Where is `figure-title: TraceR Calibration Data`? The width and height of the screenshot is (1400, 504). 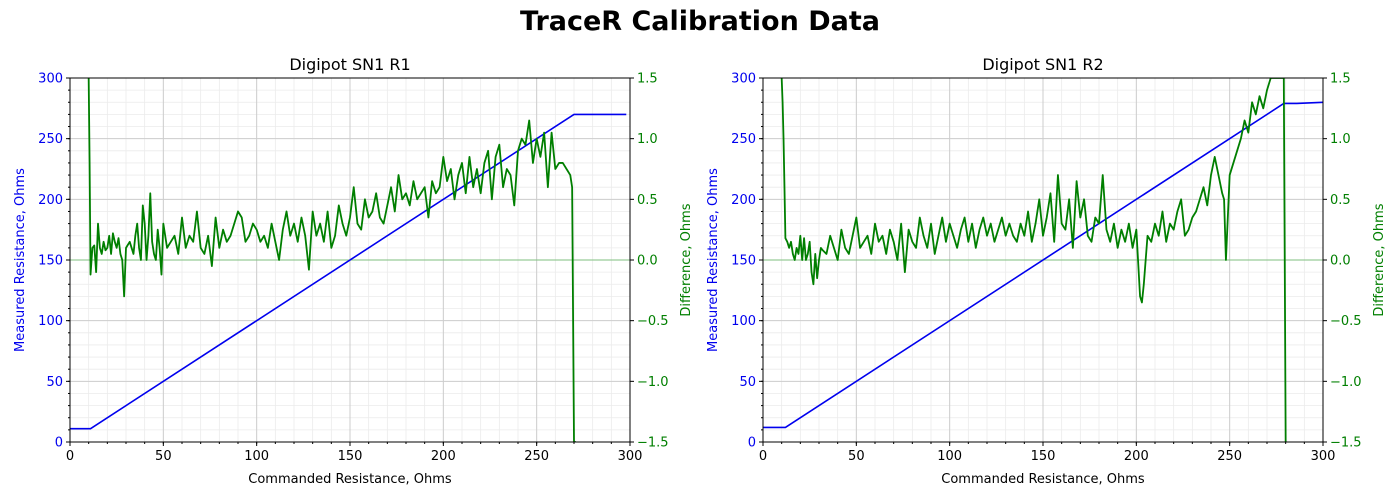
figure-title: TraceR Calibration Data is located at coordinates (700, 21).